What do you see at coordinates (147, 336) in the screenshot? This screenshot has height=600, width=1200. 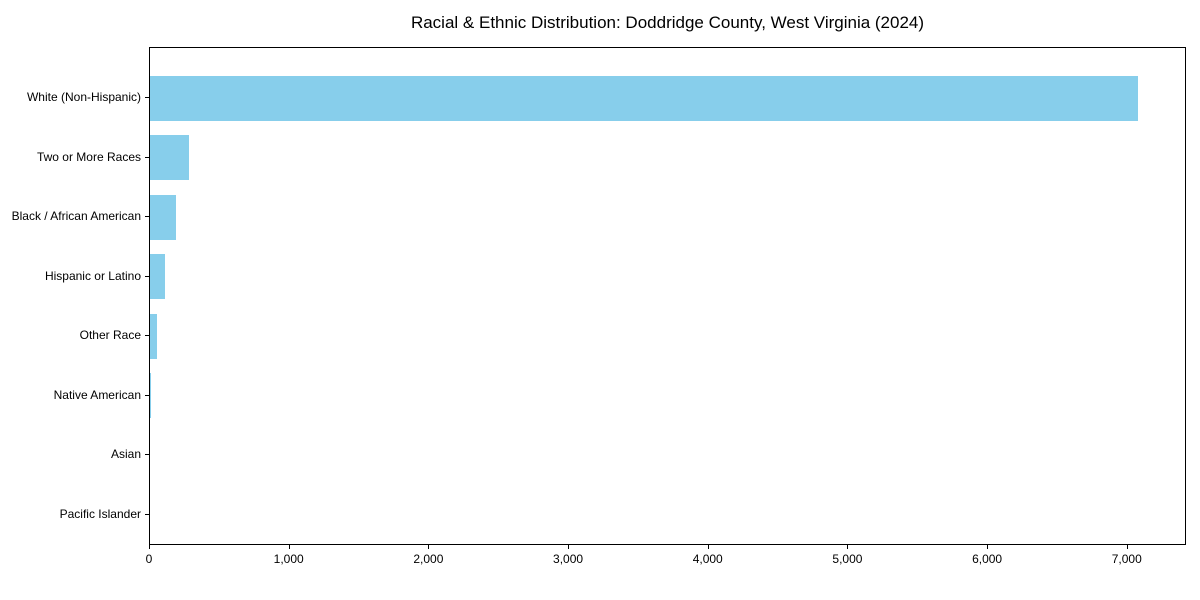 I see `y-tick-other-race` at bounding box center [147, 336].